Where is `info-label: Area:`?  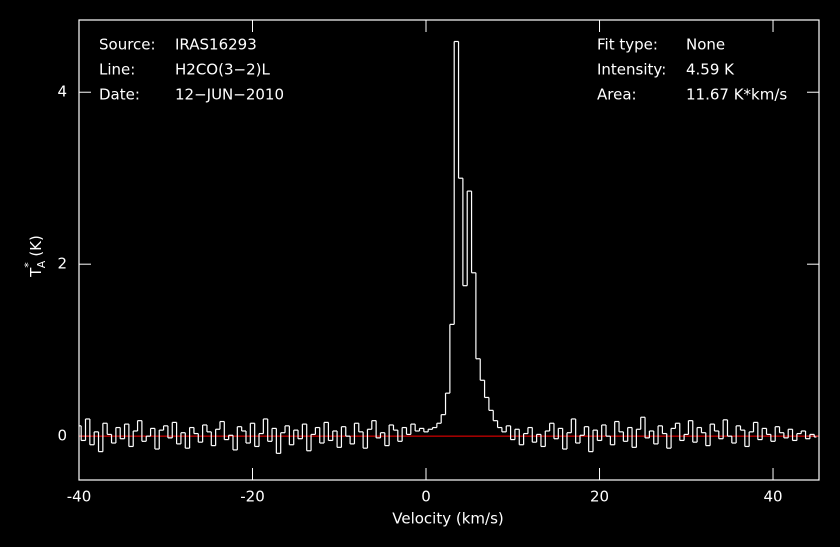
info-label: Area: is located at coordinates (617, 95).